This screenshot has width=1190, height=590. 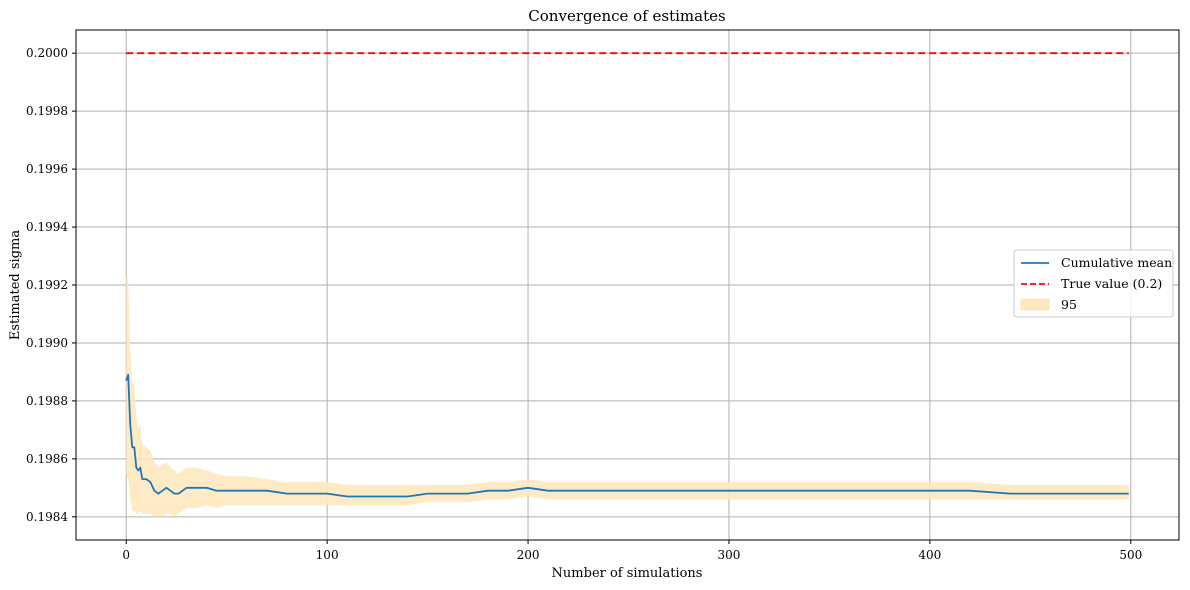 What do you see at coordinates (126, 555) in the screenshot?
I see `x-tick-label: 0` at bounding box center [126, 555].